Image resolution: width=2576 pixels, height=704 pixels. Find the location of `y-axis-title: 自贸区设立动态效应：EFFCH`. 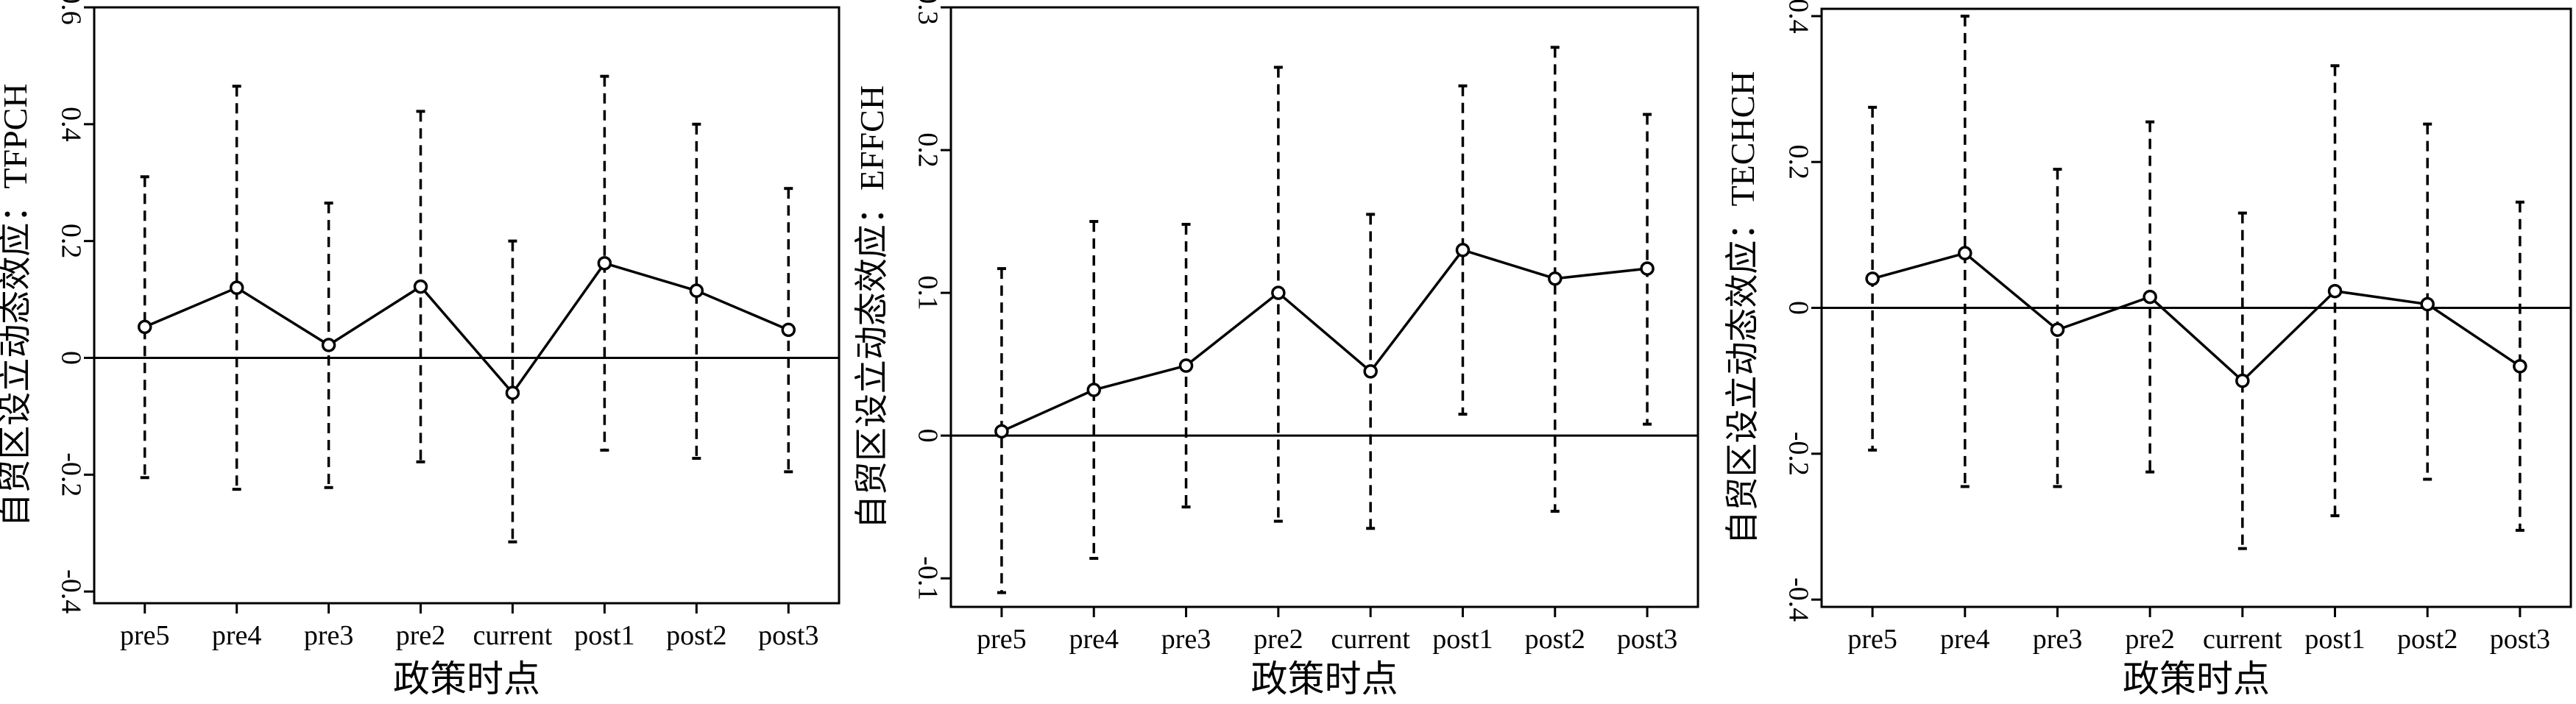

y-axis-title: 自贸区设立动态效应：EFFCH is located at coordinates (871, 307).